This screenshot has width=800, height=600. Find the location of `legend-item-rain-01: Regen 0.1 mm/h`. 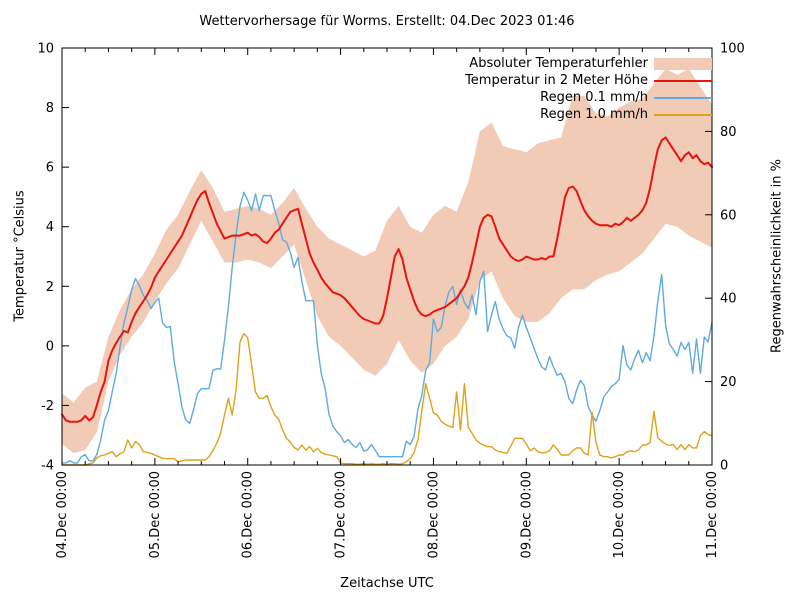

legend-item-rain-01: Regen 0.1 mm/h is located at coordinates (356, 97).